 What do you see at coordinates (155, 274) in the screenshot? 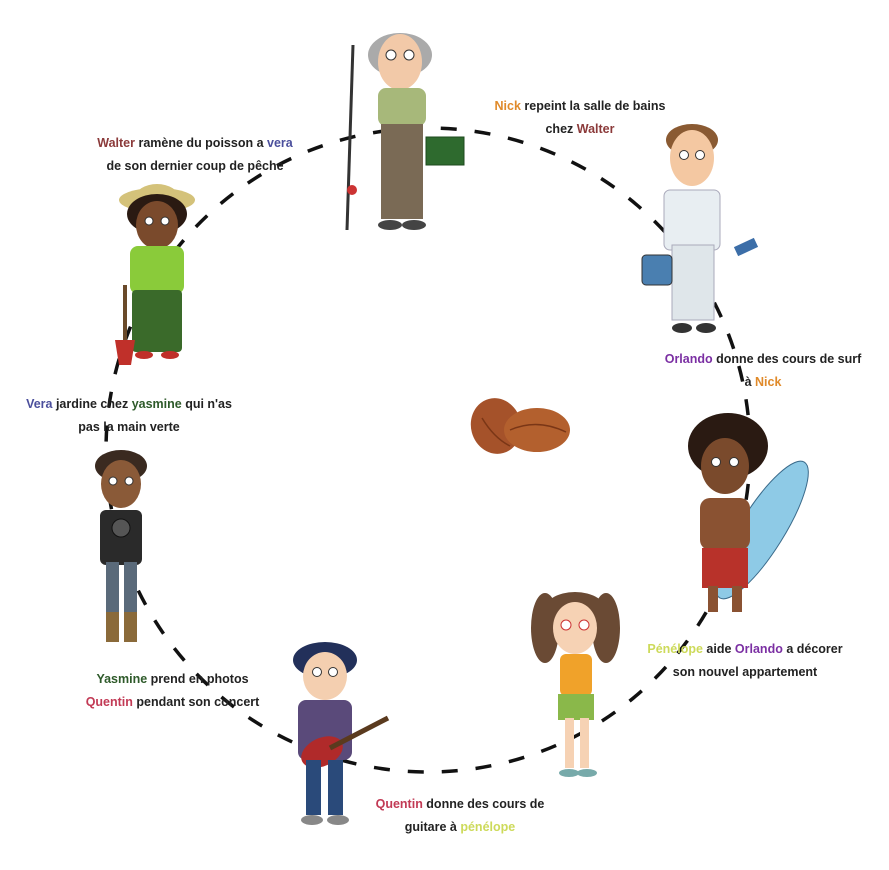
I see `vera-gardener-icon` at bounding box center [155, 274].